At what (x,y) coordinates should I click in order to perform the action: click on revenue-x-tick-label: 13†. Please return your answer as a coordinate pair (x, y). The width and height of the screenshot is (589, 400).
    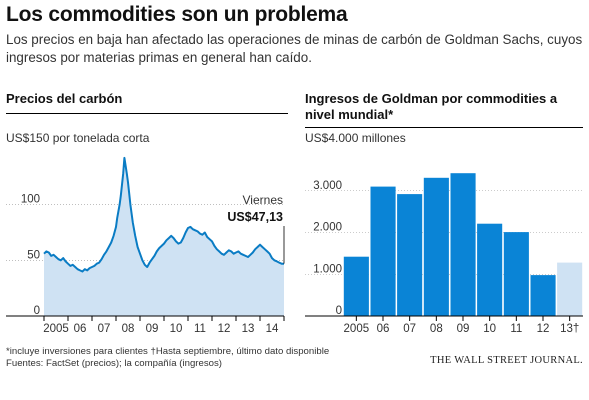
    Looking at the image, I should click on (569, 329).